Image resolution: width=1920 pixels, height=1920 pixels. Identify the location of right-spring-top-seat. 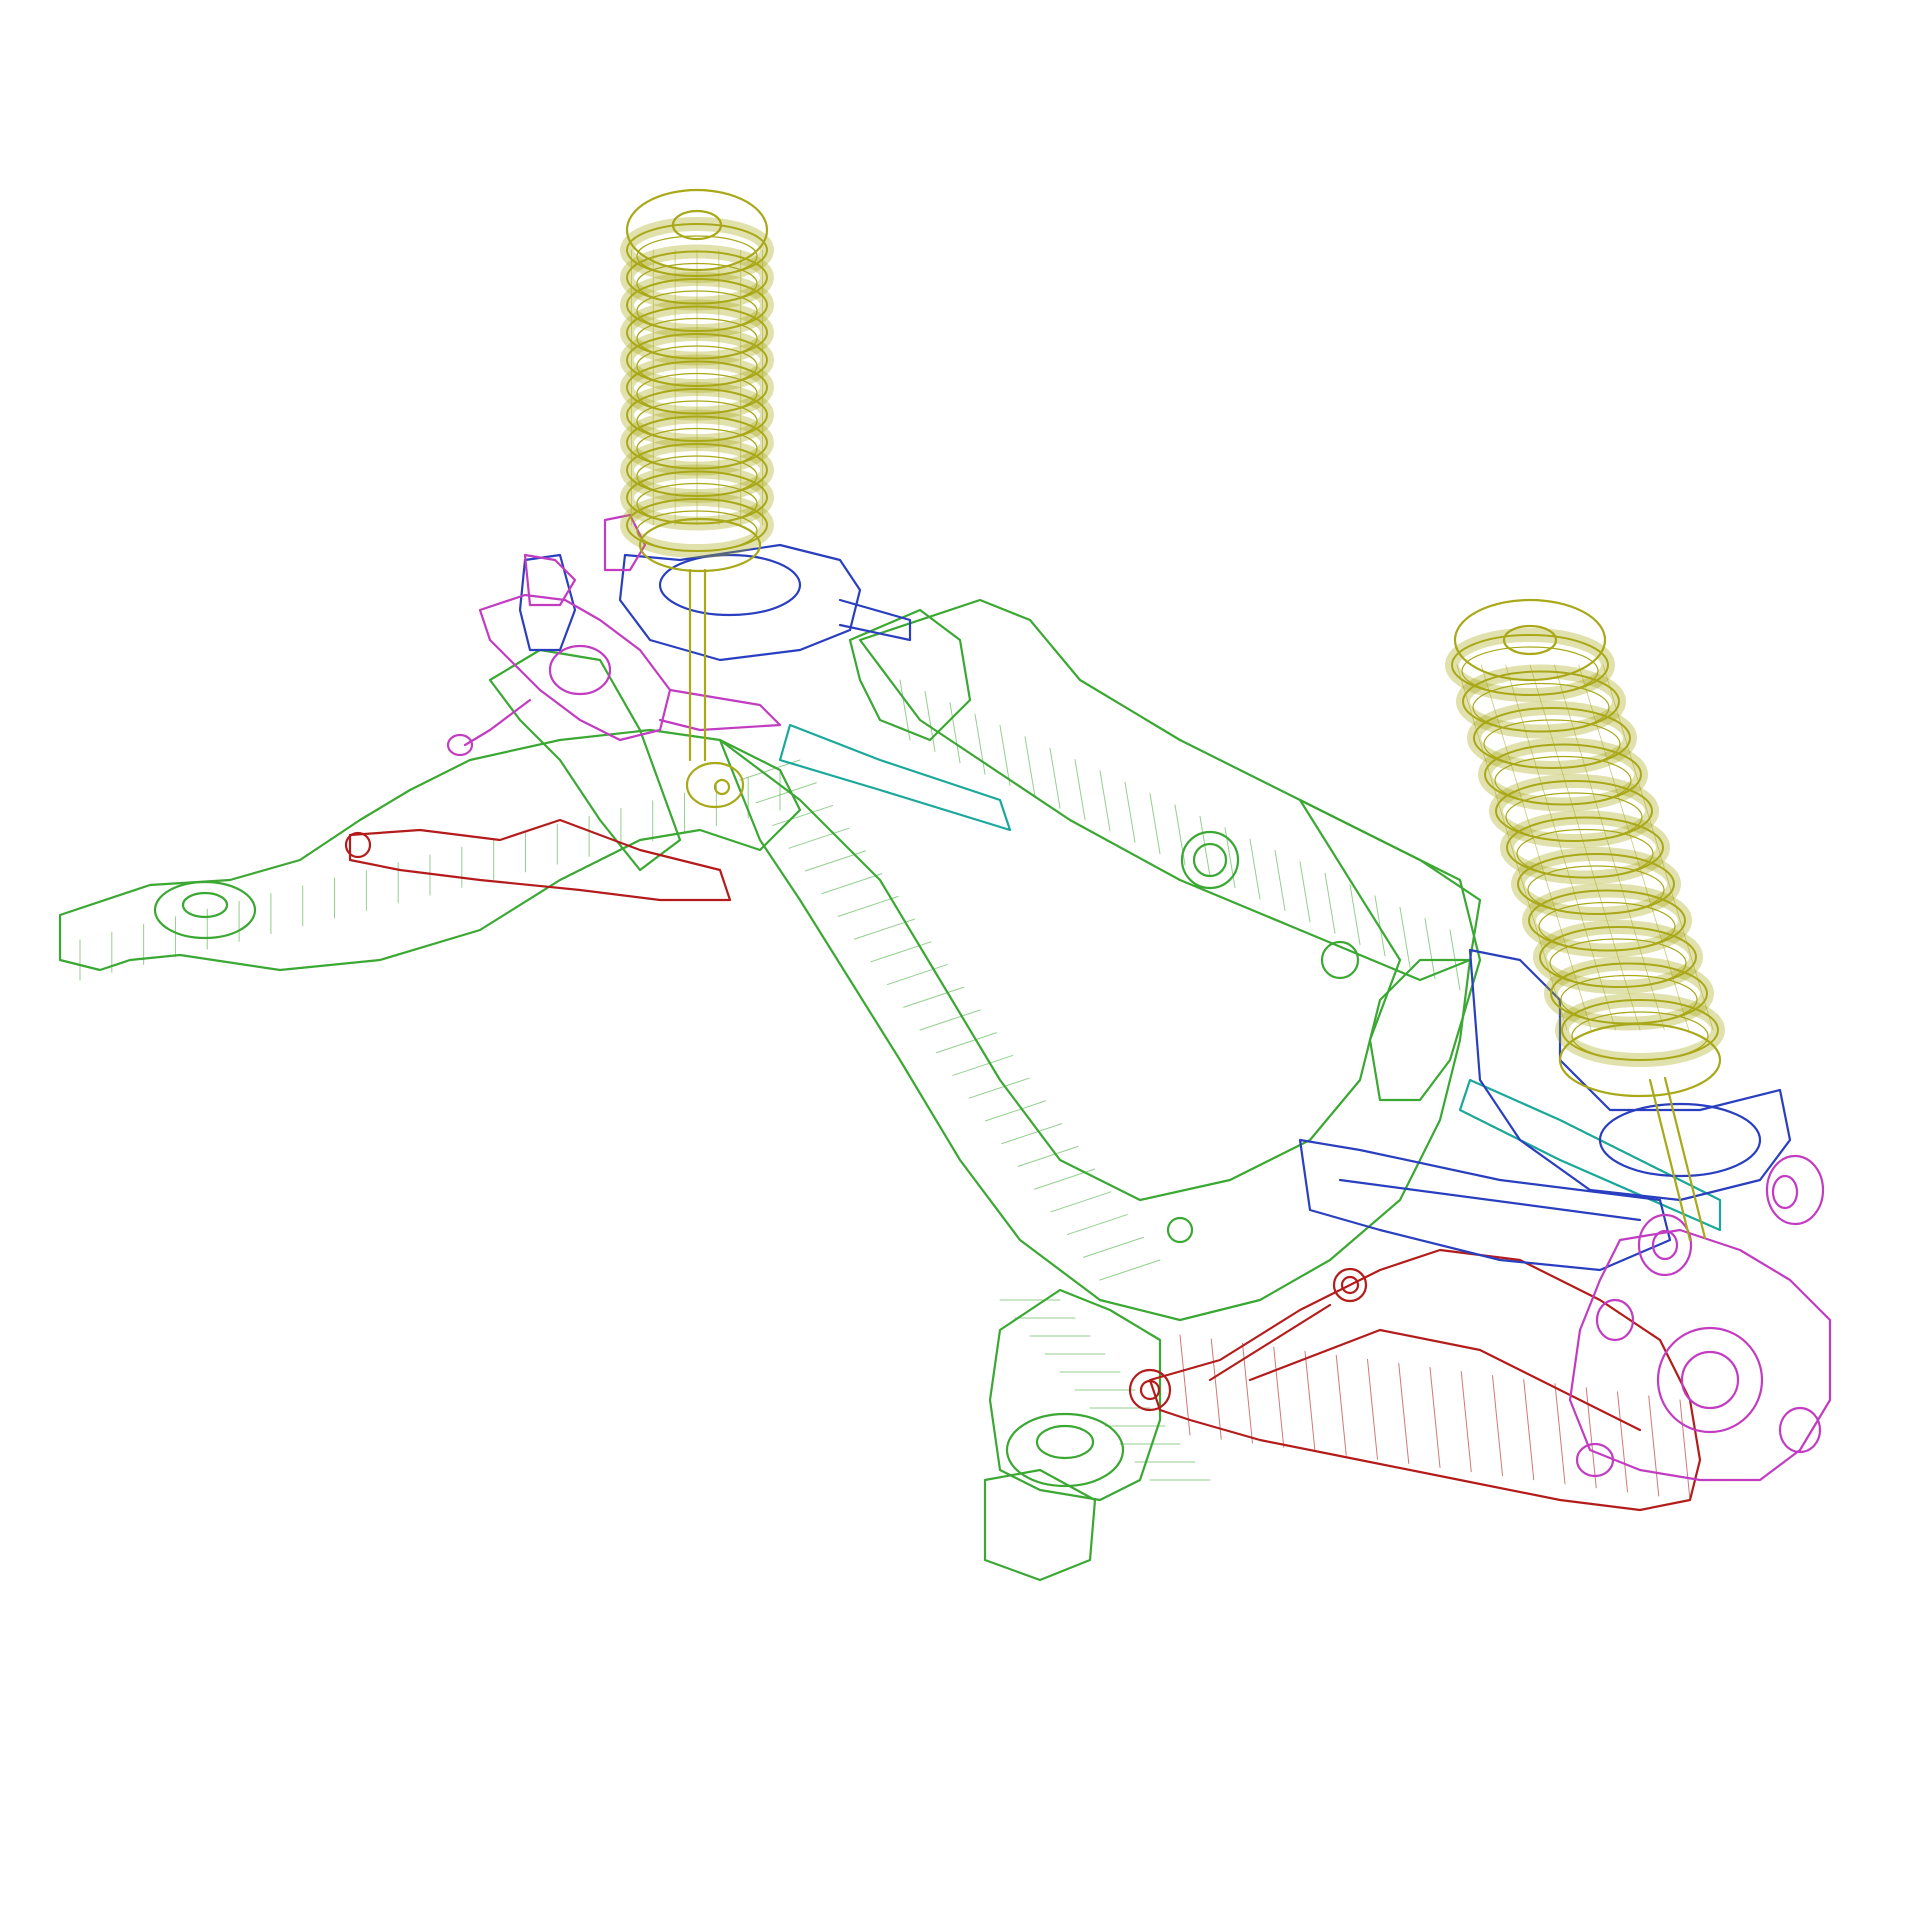
(1530, 640).